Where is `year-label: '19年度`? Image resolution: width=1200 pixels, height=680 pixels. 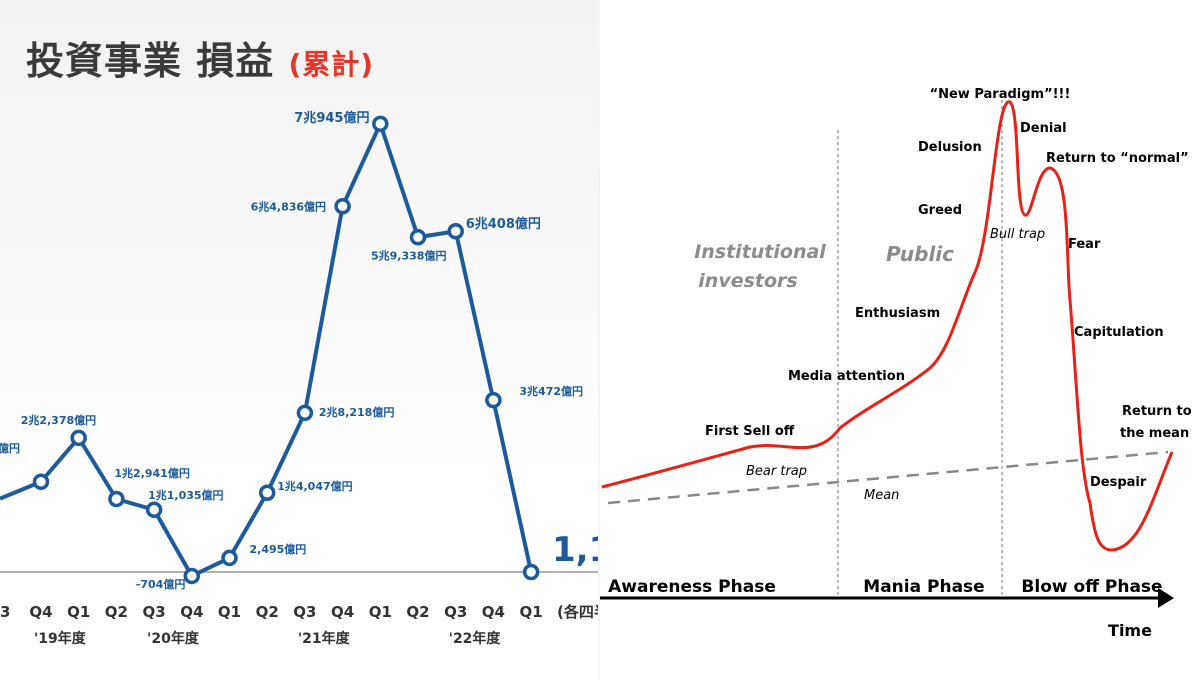 year-label: '19年度 is located at coordinates (60, 638).